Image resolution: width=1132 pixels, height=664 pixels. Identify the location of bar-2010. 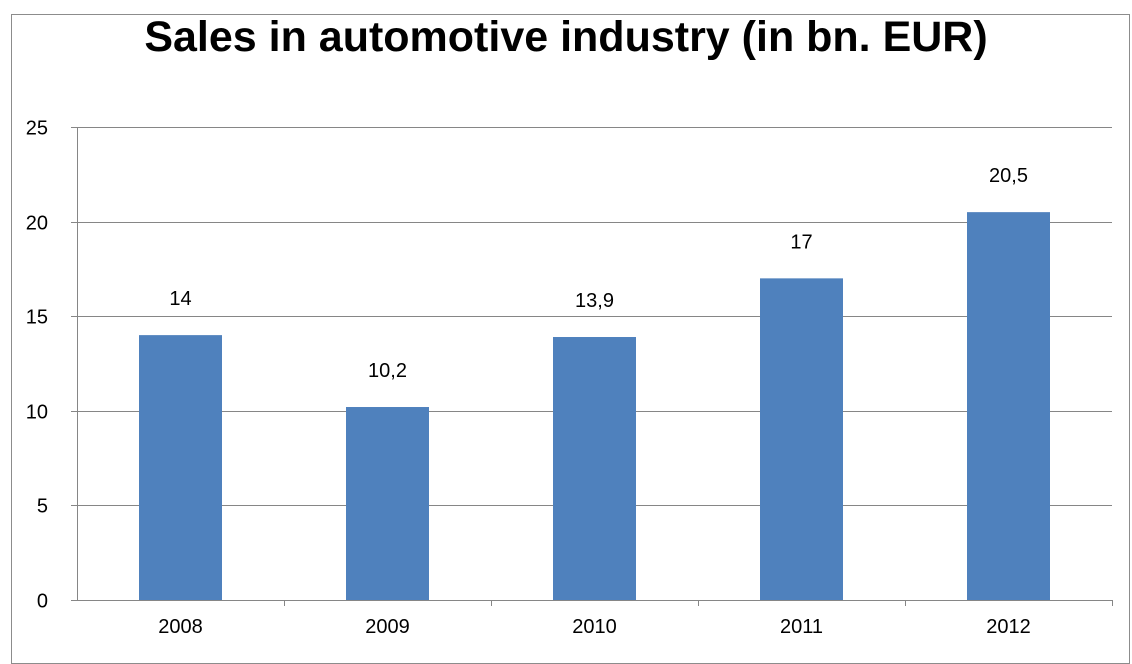
(594, 468).